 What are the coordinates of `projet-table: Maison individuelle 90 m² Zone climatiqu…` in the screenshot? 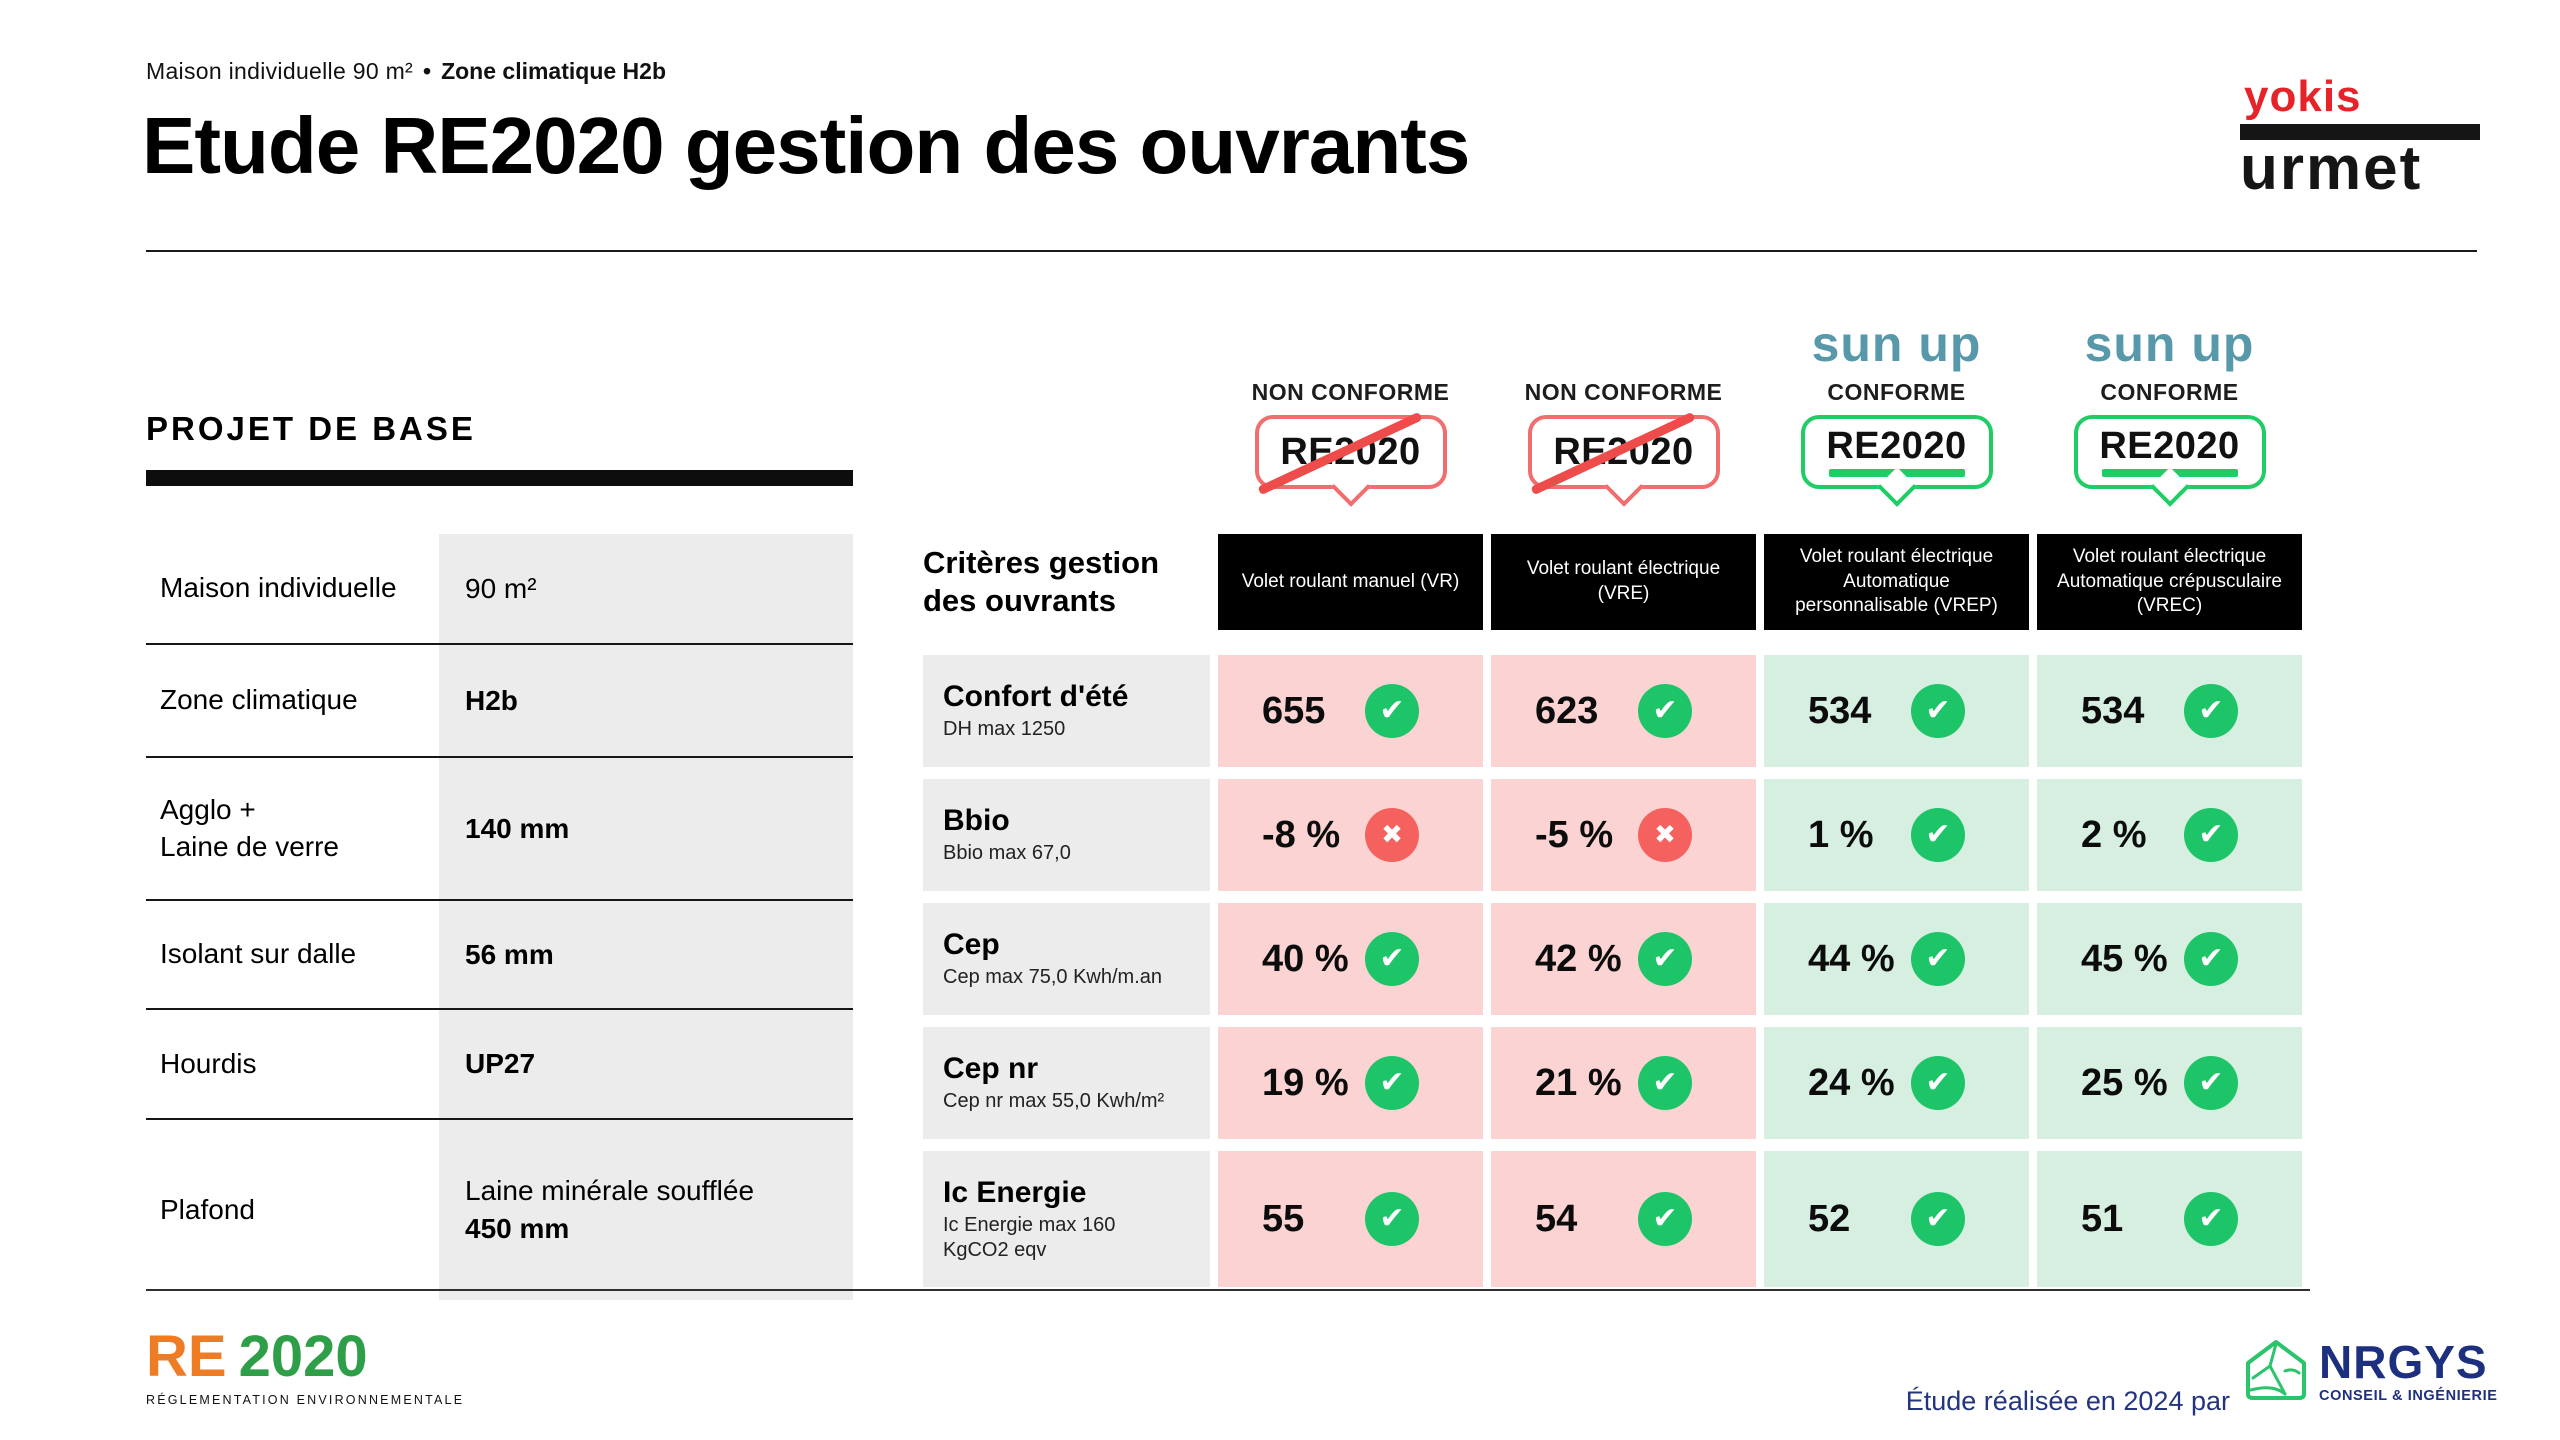 It's located at (499, 917).